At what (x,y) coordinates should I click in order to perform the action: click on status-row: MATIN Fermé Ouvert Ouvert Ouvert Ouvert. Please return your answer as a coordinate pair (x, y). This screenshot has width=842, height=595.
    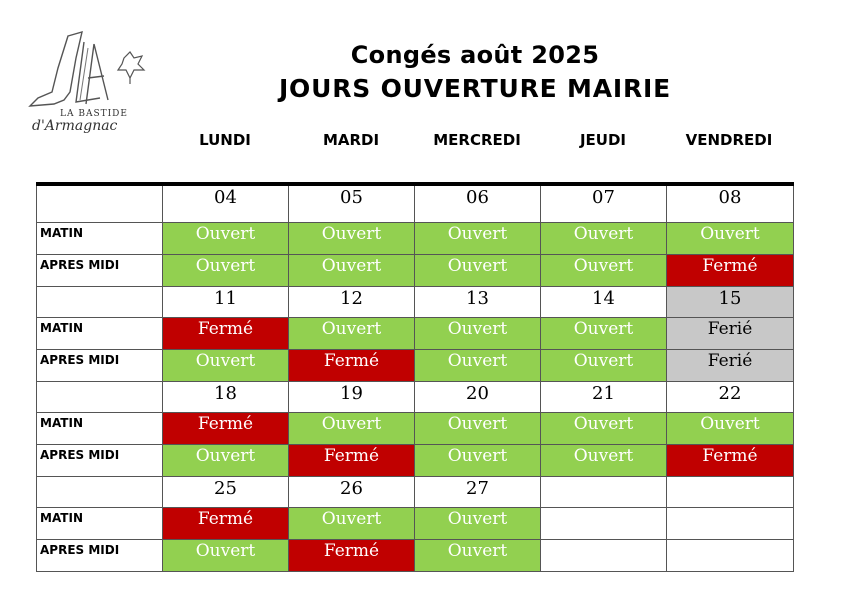
    Looking at the image, I should click on (415, 428).